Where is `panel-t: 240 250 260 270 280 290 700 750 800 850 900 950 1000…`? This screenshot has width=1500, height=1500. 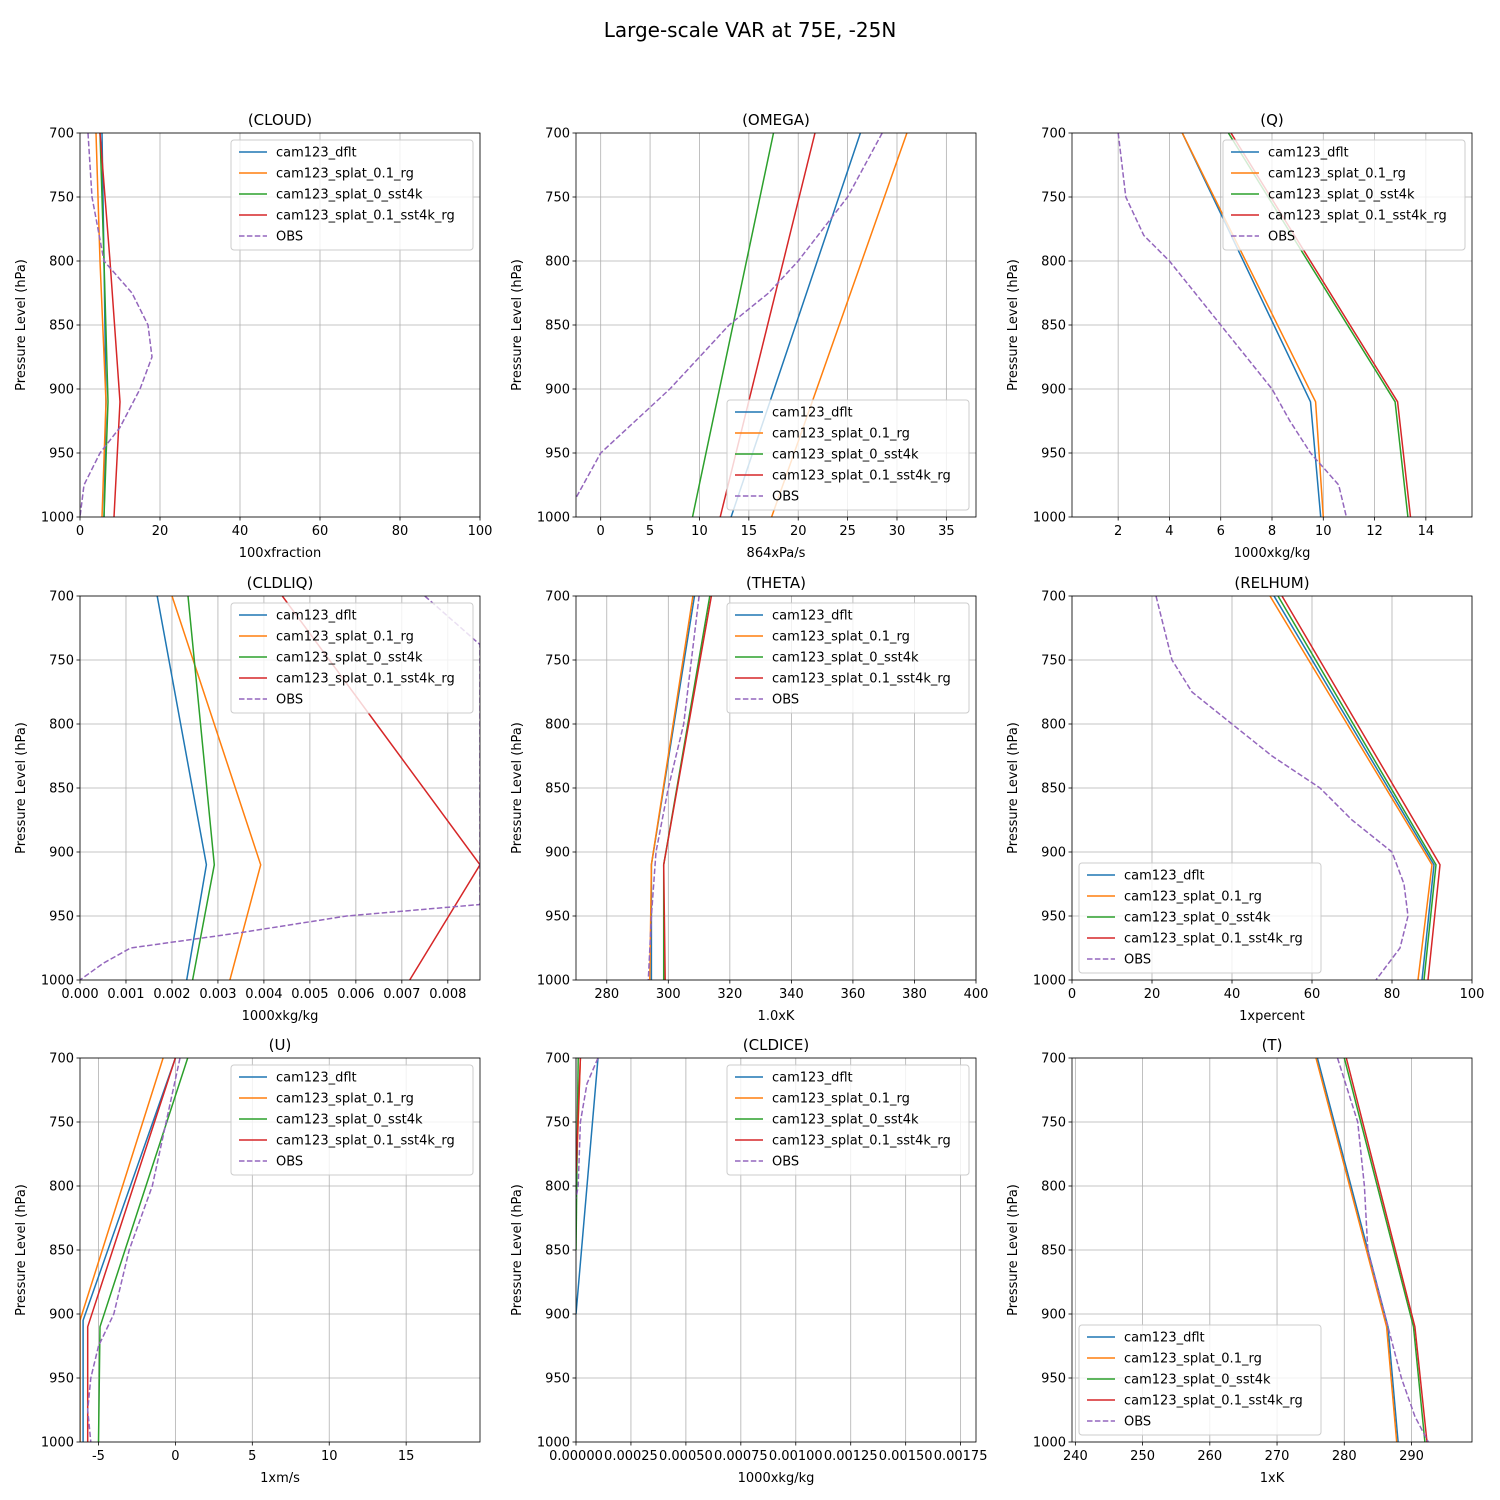
panel-t: 240 250 260 270 280 290 700 750 800 850 900 950 1000… is located at coordinates (1239, 1261).